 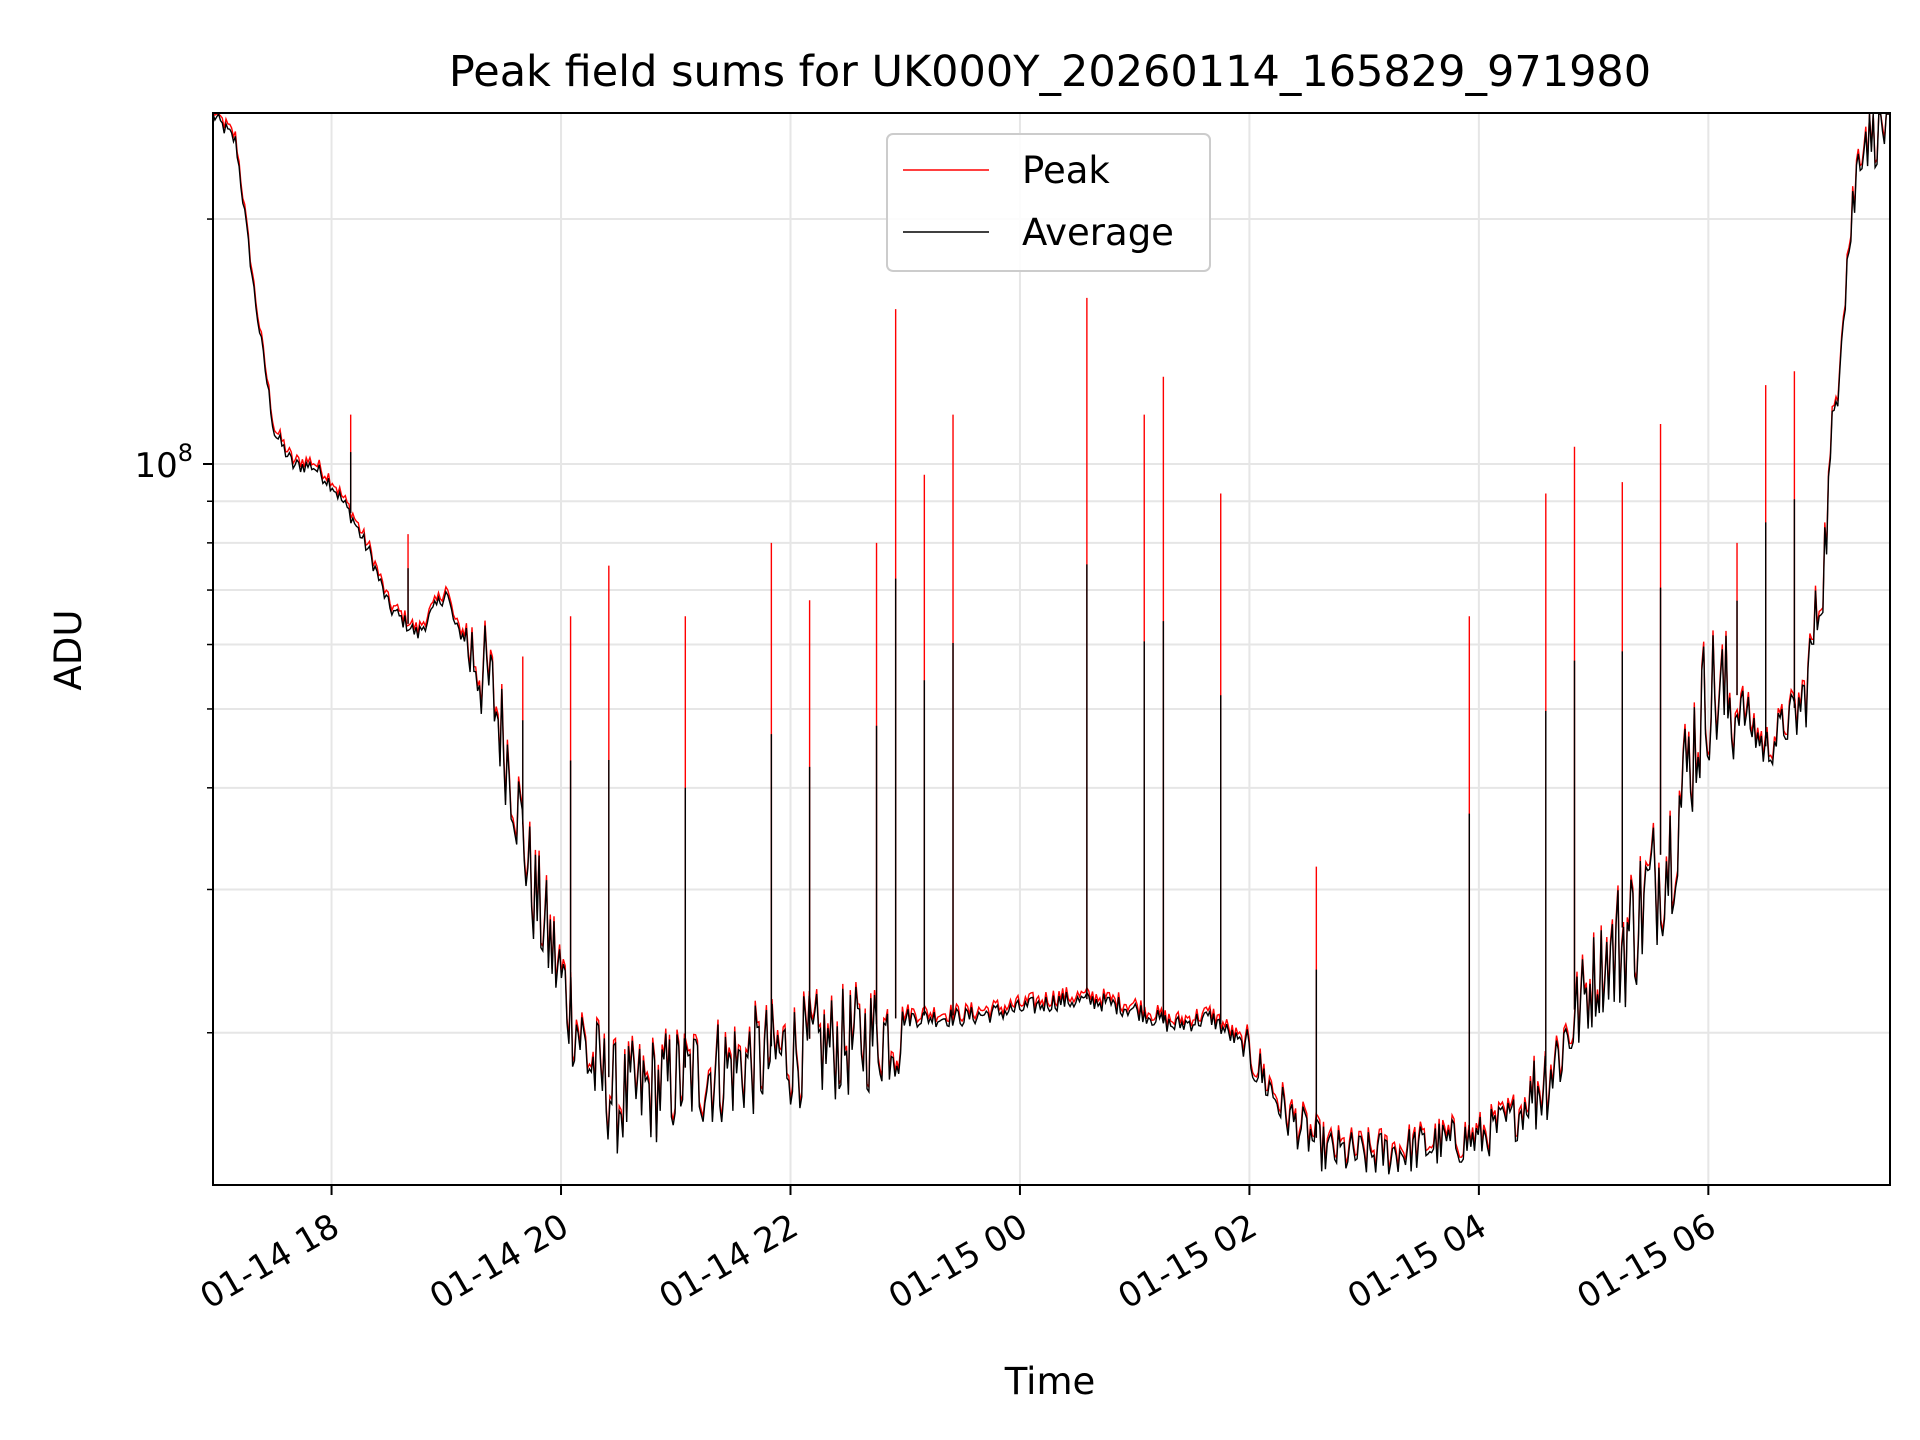 I want to click on y-tick-label: 108, so click(x=163, y=462).